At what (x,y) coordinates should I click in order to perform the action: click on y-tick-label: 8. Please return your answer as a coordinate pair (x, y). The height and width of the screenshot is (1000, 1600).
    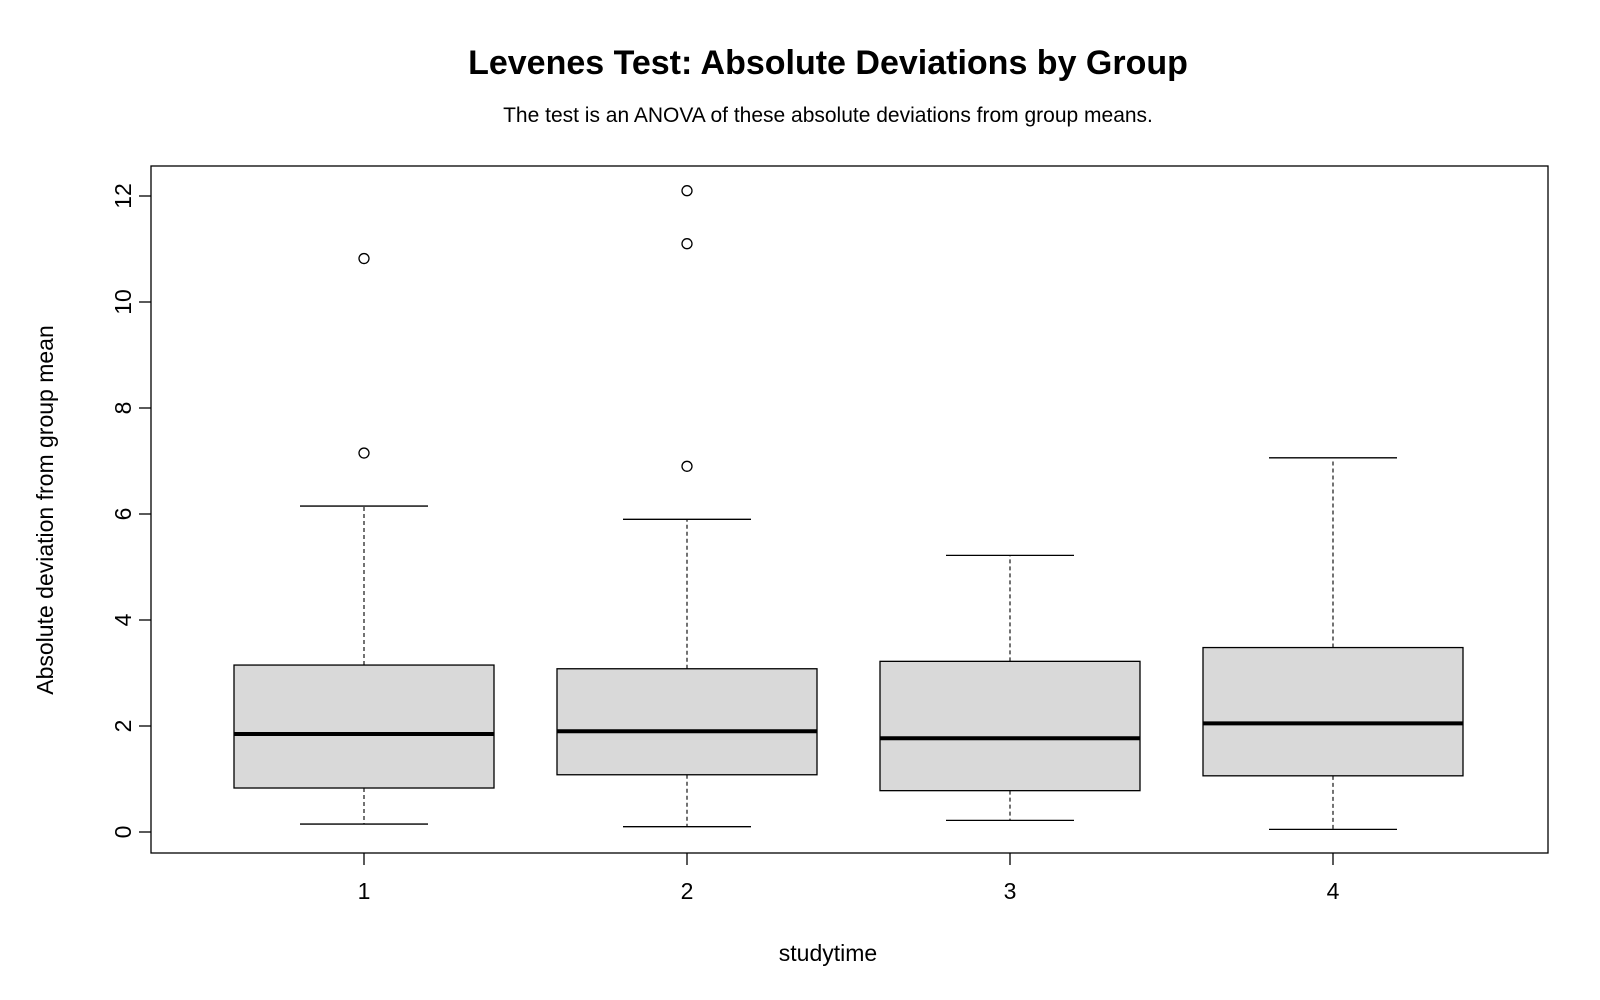
    Looking at the image, I should click on (123, 408).